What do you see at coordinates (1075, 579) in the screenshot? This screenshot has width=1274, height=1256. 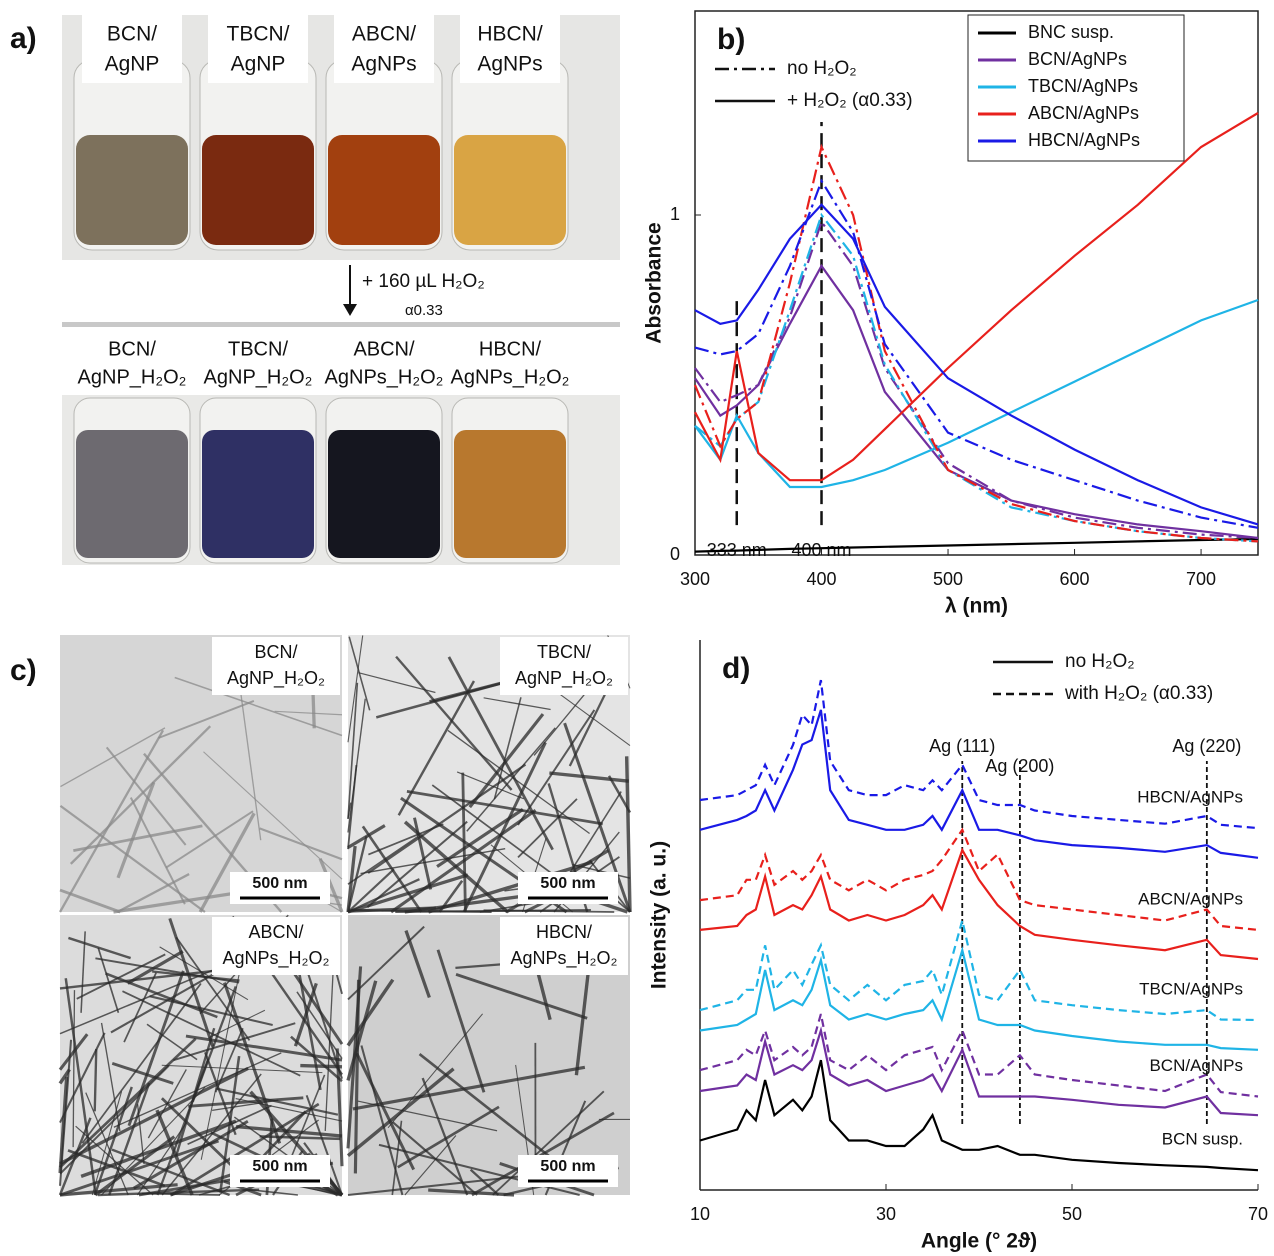 I see `x-tick-label: 600` at bounding box center [1075, 579].